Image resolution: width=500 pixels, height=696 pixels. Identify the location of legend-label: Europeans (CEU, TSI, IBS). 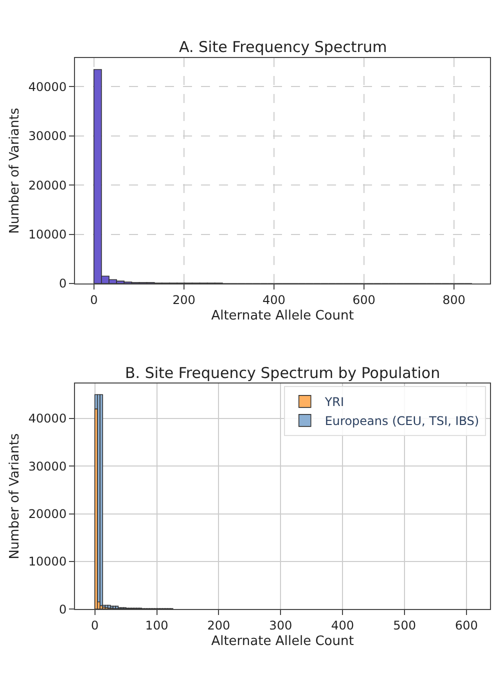
(402, 421).